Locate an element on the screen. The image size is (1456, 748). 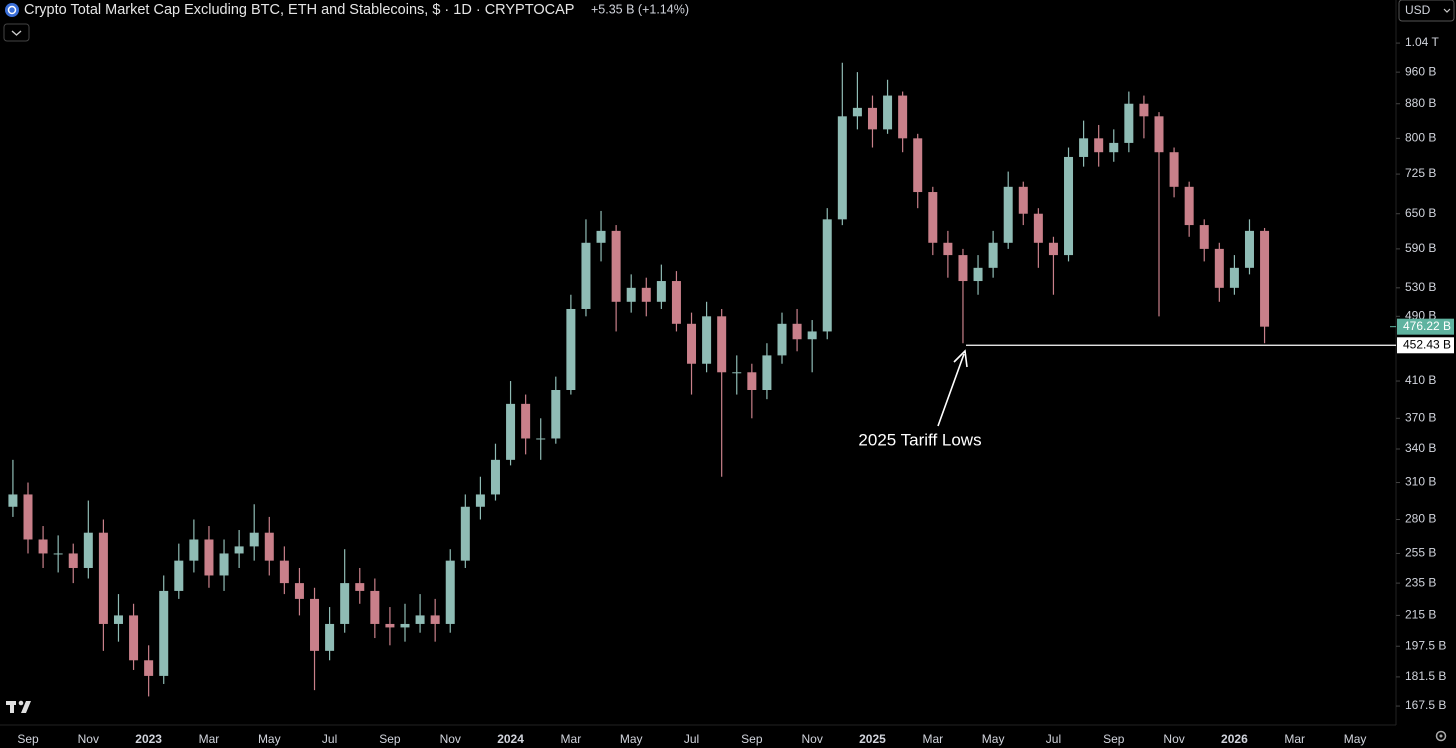
y-tick-label: 1.04 T is located at coordinates (1422, 42).